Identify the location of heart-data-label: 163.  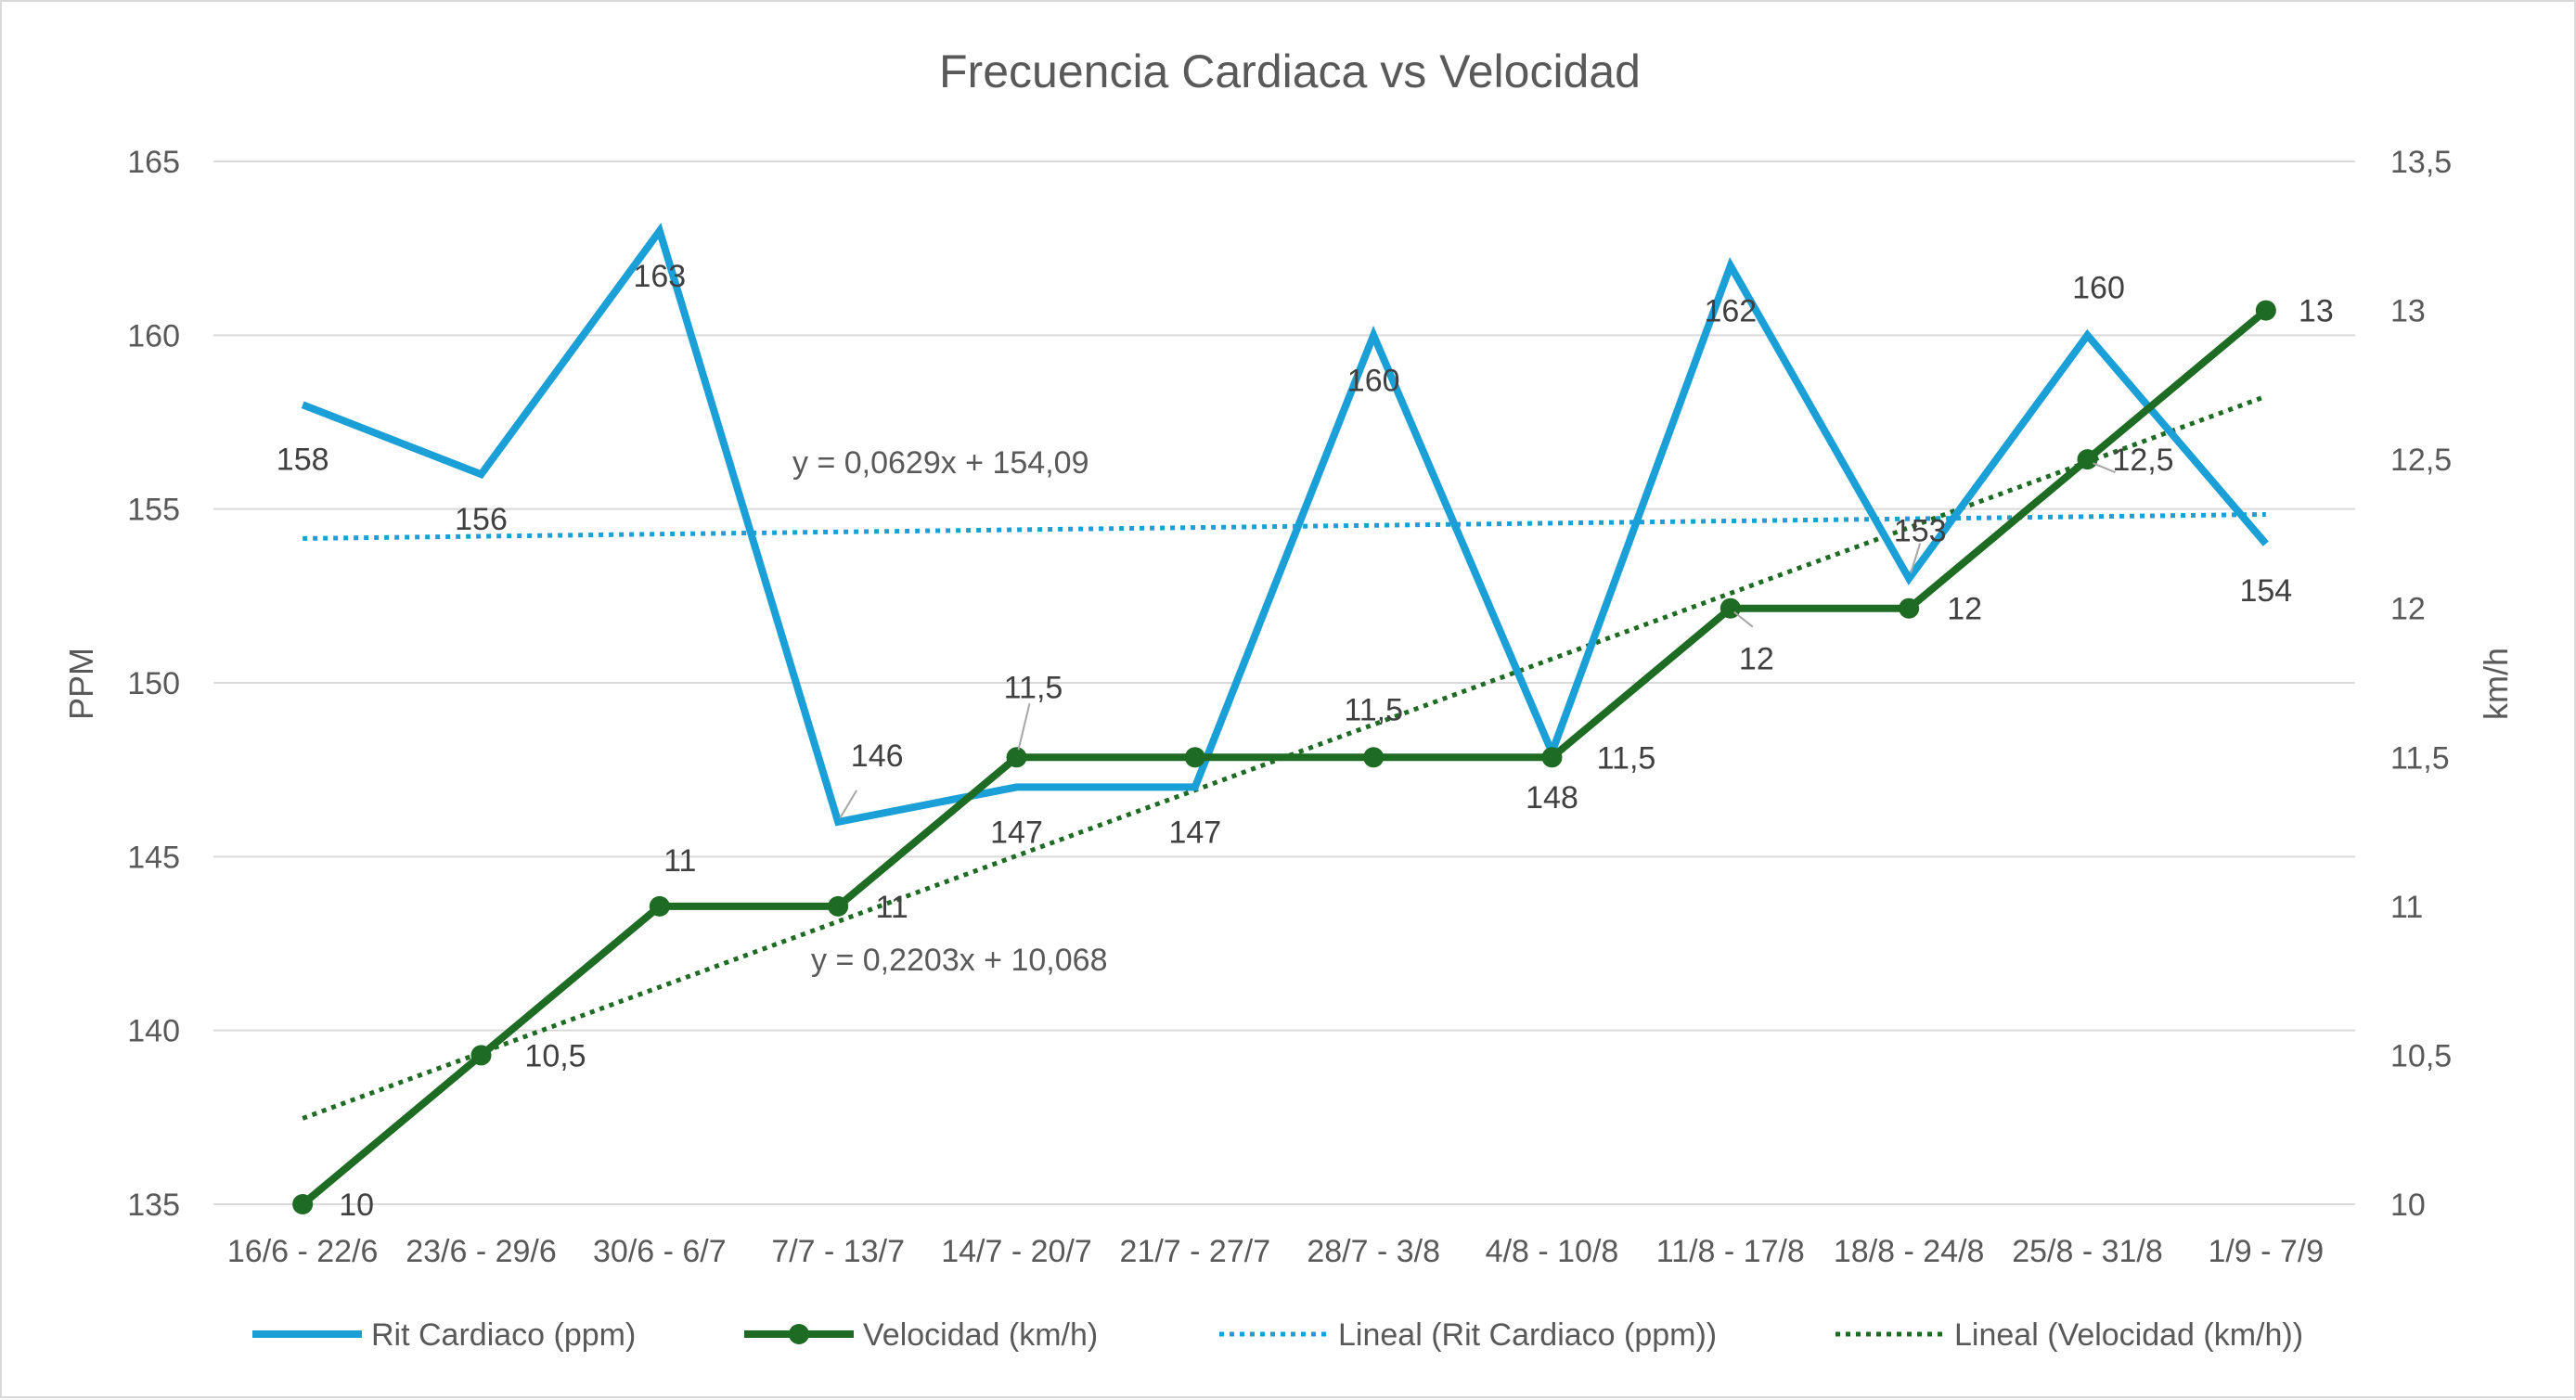
(659, 276).